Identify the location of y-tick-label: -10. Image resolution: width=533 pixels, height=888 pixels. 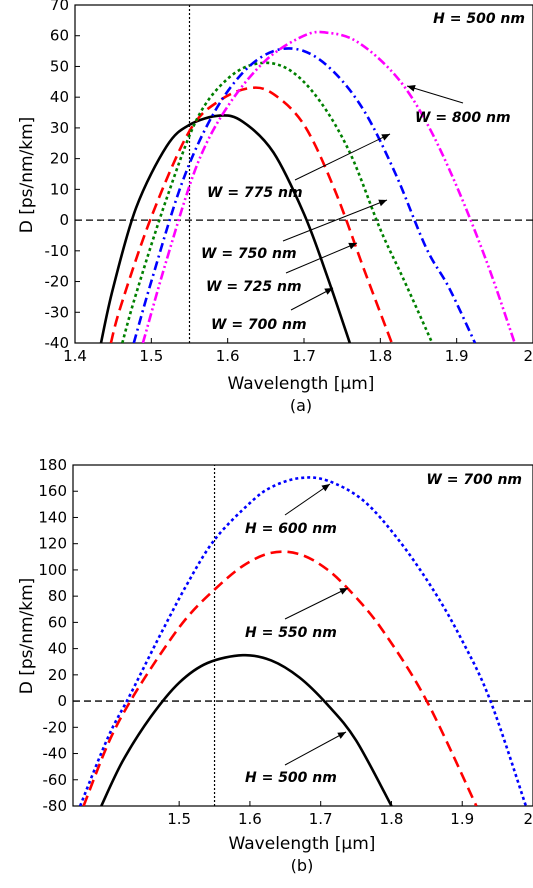
(57, 251).